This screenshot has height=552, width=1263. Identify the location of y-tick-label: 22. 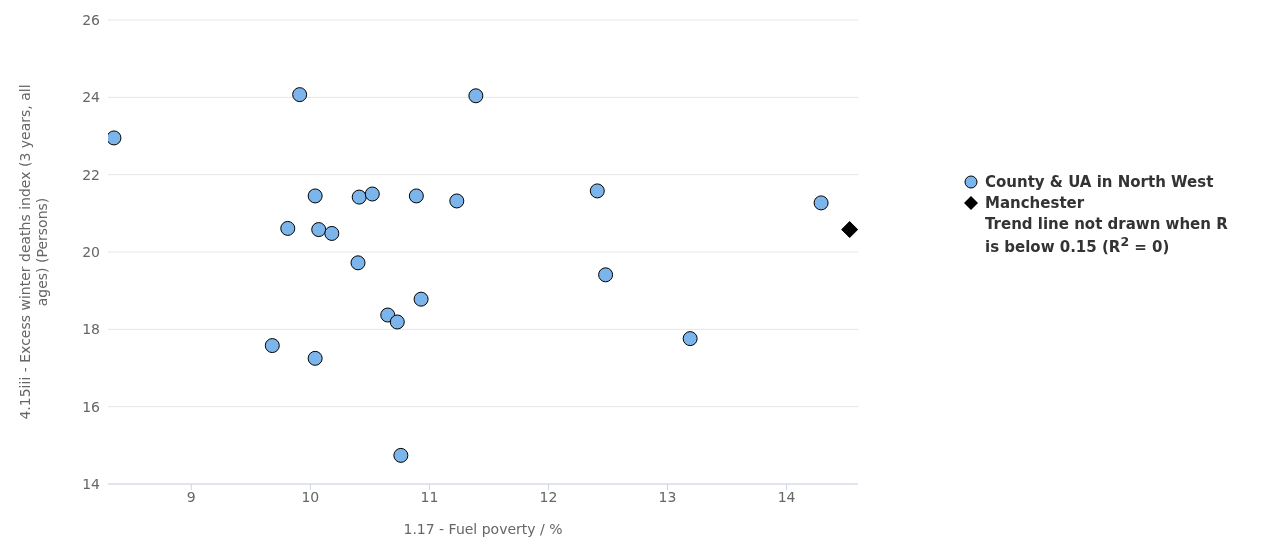
(91, 174).